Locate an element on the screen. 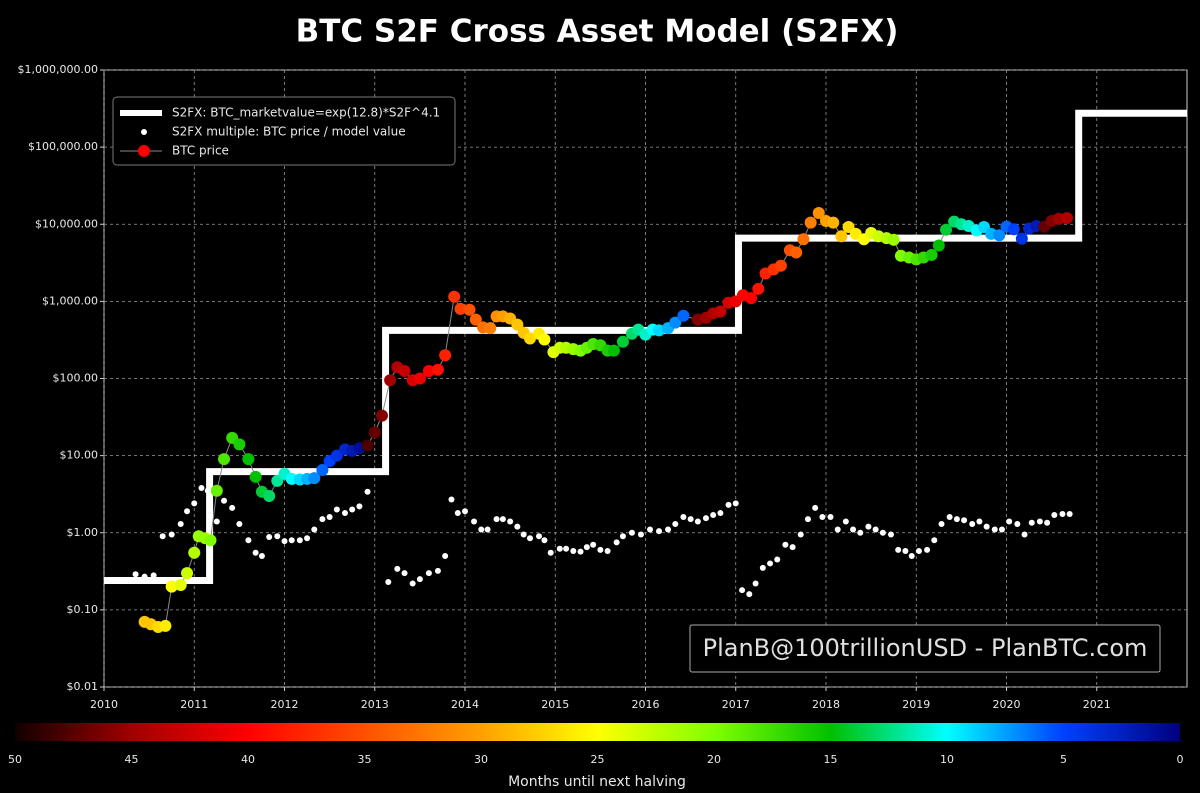  x-tick-label: 2017 is located at coordinates (736, 704).